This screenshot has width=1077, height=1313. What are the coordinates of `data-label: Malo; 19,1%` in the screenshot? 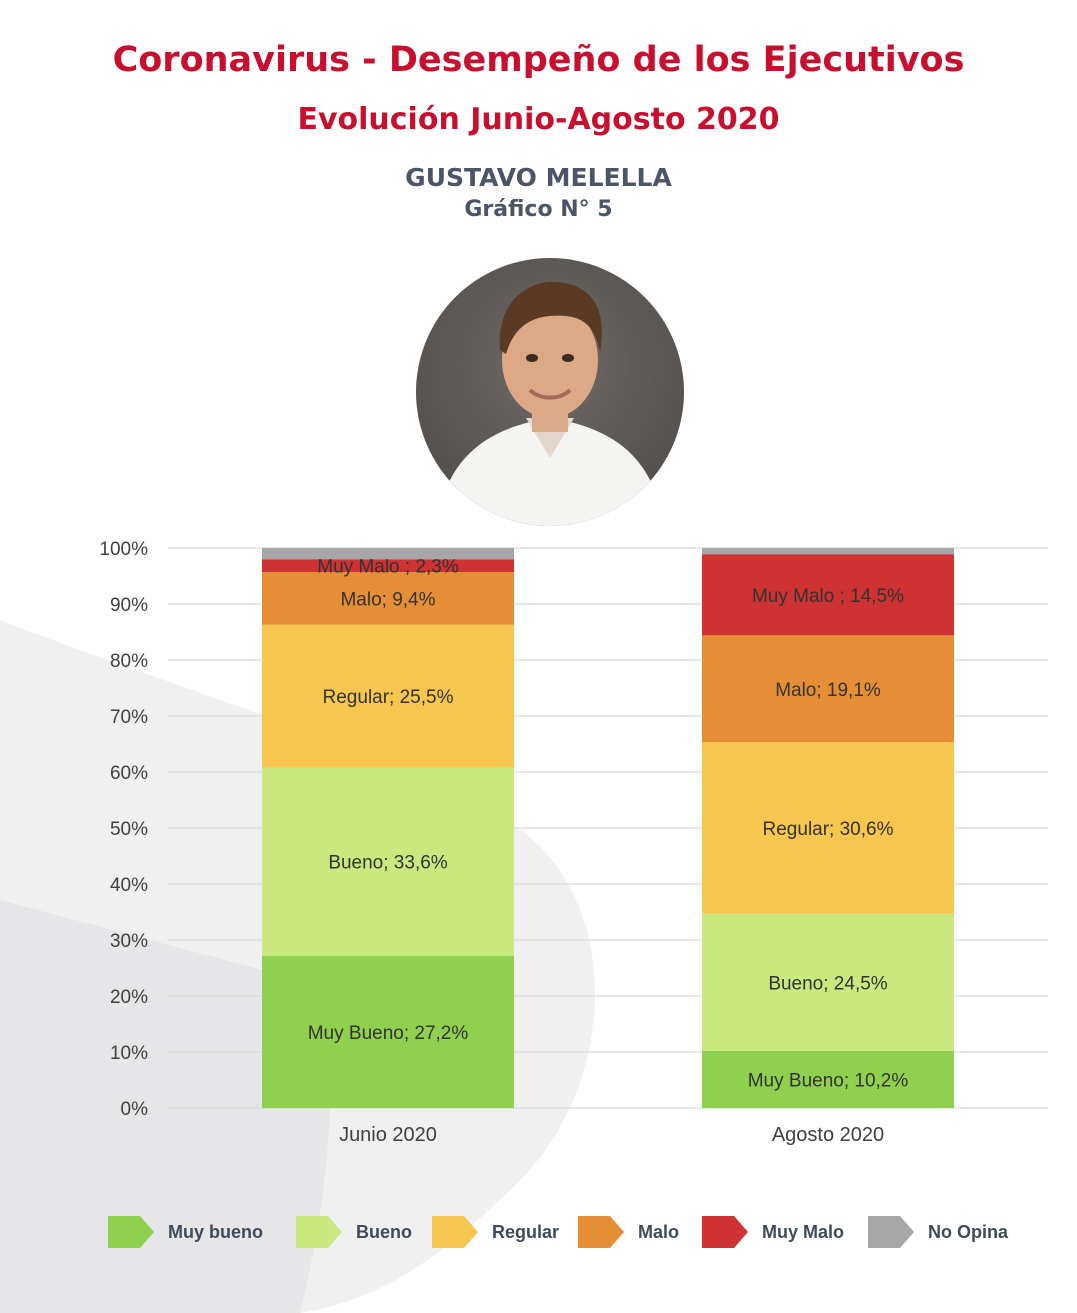 It's located at (828, 690).